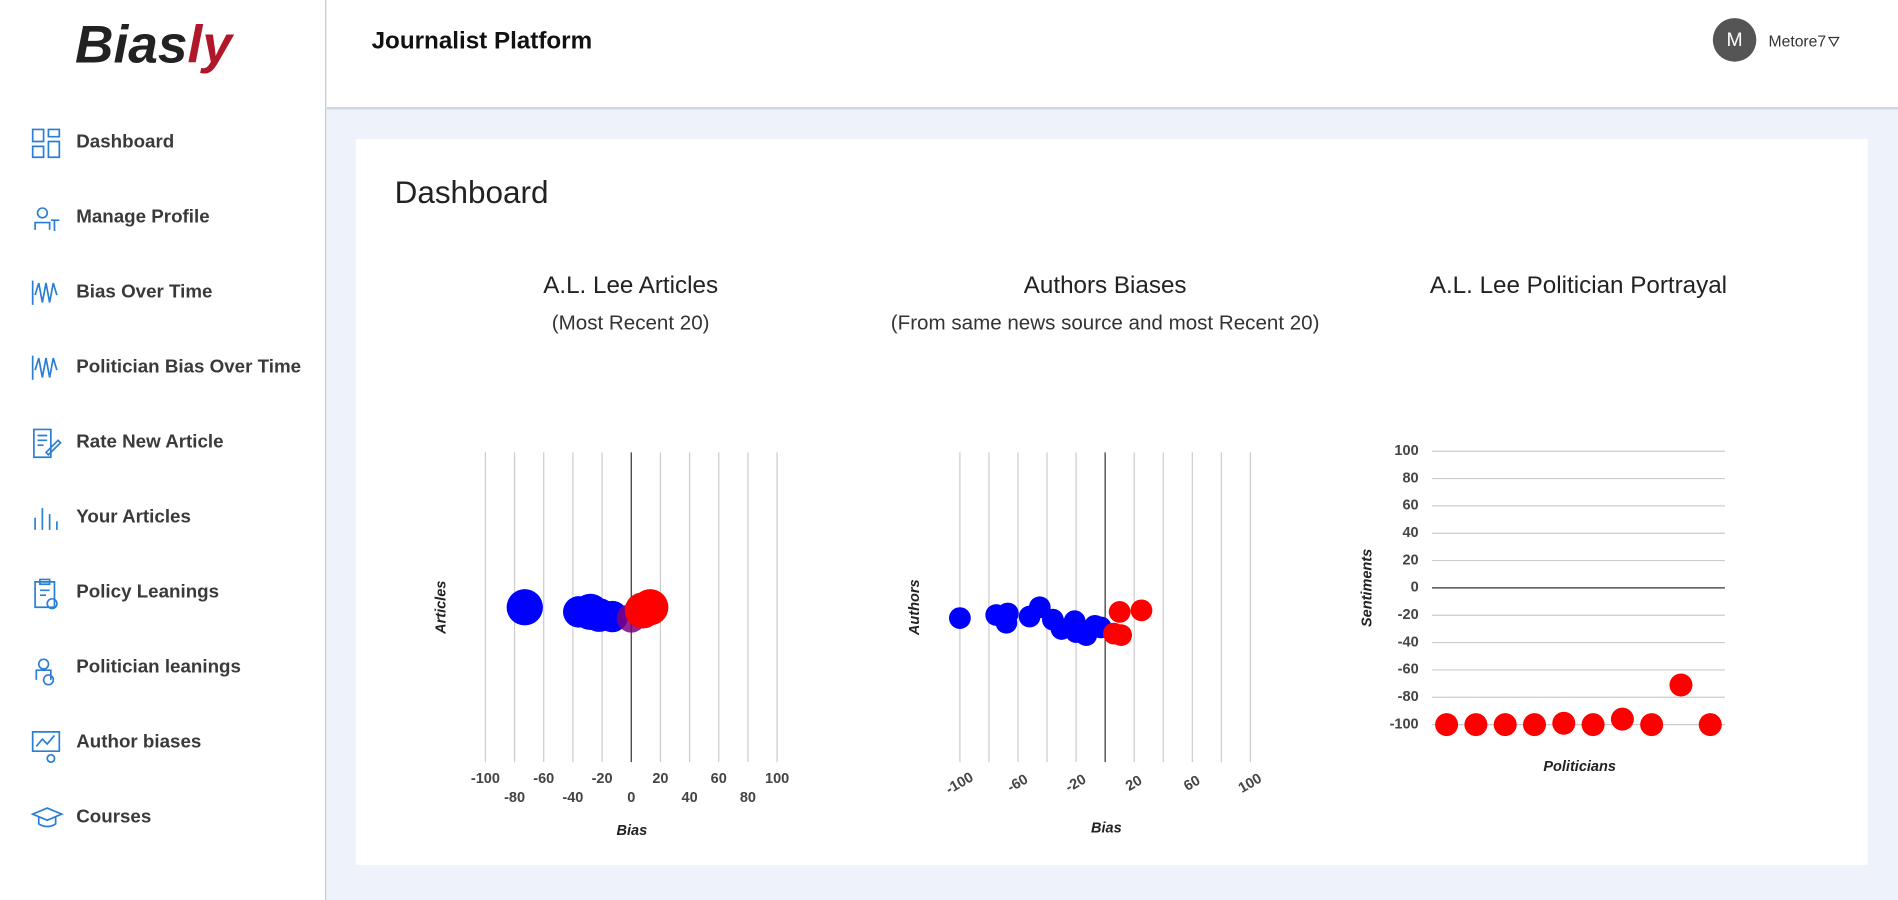 Image resolution: width=1898 pixels, height=900 pixels. I want to click on chart-title: A.L. Lee Articles, so click(630, 285).